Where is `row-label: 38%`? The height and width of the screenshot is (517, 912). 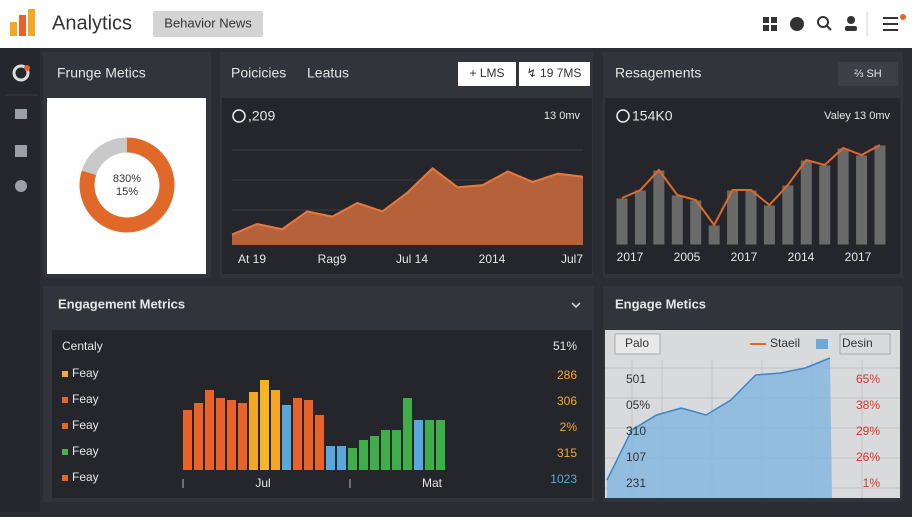 row-label: 38% is located at coordinates (868, 405).